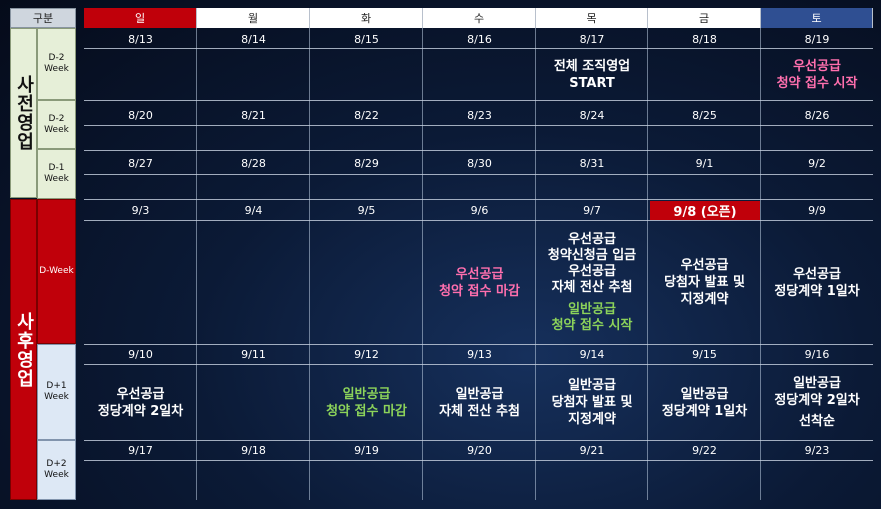 The width and height of the screenshot is (881, 509). What do you see at coordinates (56, 174) in the screenshot?
I see `week-label-3: D-1 Week` at bounding box center [56, 174].